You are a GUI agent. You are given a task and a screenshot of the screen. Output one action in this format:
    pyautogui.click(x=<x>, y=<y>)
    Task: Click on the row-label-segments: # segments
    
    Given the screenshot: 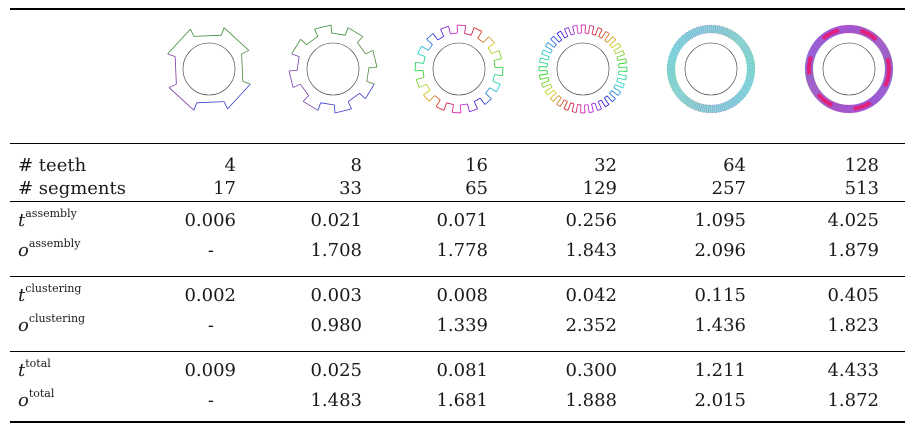 What is the action you would take?
    pyautogui.click(x=72, y=188)
    